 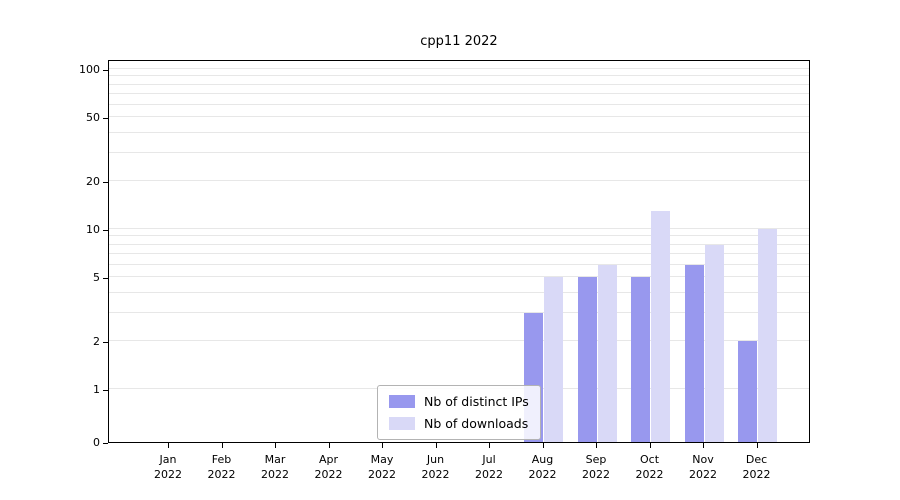 What do you see at coordinates (542, 467) in the screenshot?
I see `x-tick-label-aug: Aug 2022` at bounding box center [542, 467].